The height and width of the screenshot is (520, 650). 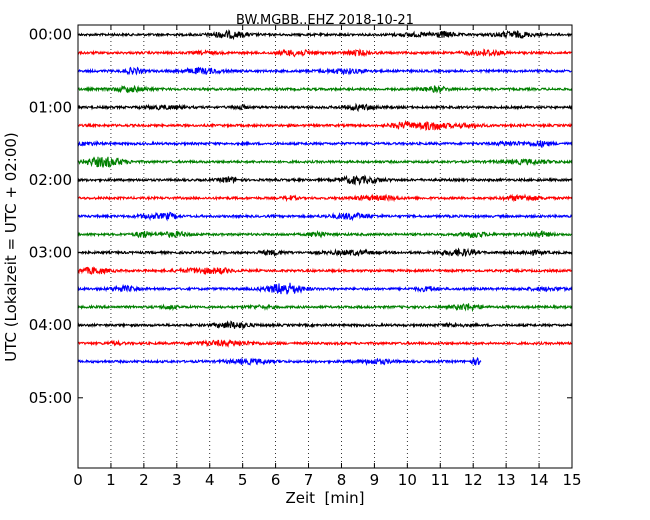 I want to click on y-tick-label: 02:00, so click(x=50, y=180).